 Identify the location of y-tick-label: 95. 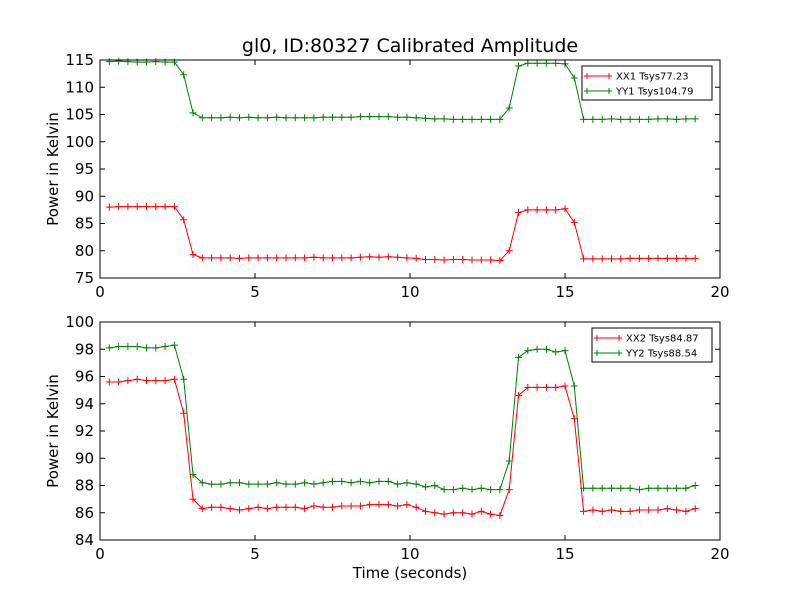
(84, 169).